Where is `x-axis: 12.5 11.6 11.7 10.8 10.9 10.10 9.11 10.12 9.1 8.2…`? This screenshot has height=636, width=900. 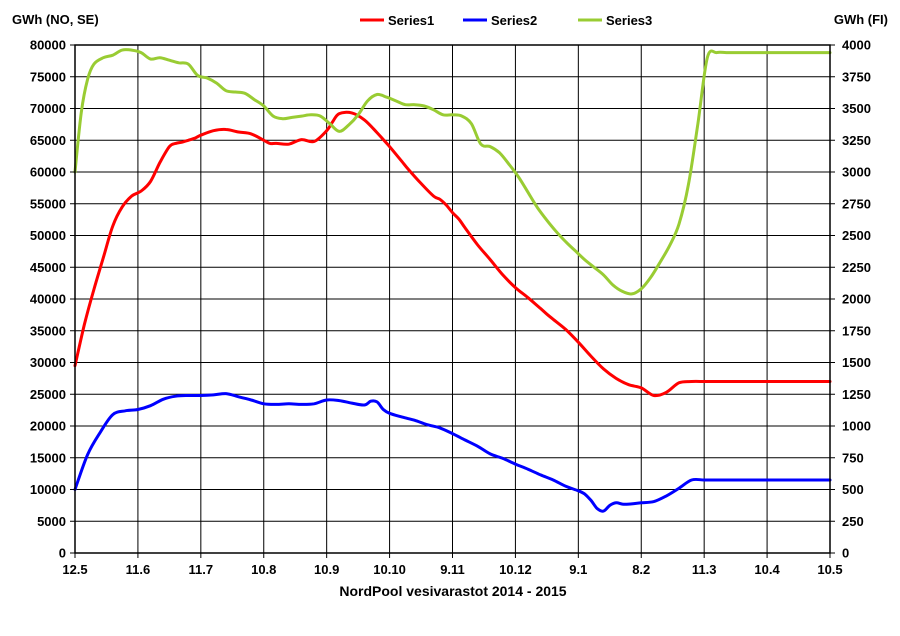 x-axis: 12.5 11.6 11.7 10.8 10.9 10.10 9.11 10.12 9.1 8.2… is located at coordinates (452, 565).